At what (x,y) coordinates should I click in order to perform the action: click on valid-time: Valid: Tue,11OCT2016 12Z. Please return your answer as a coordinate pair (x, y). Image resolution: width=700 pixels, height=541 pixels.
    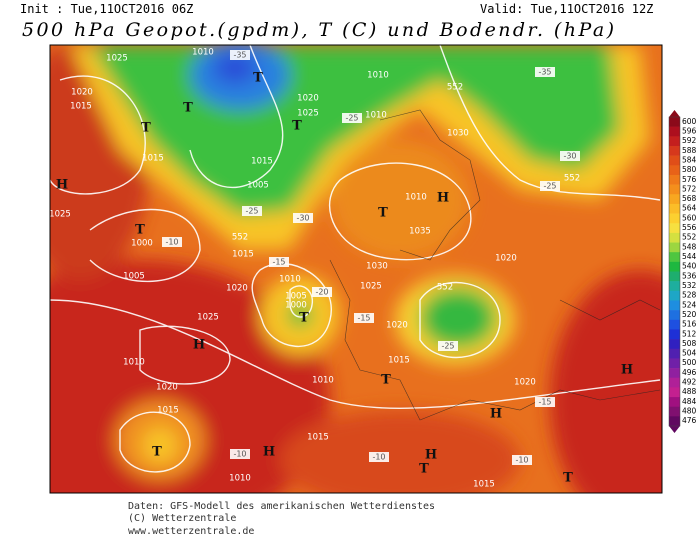
    Looking at the image, I should click on (566, 9).